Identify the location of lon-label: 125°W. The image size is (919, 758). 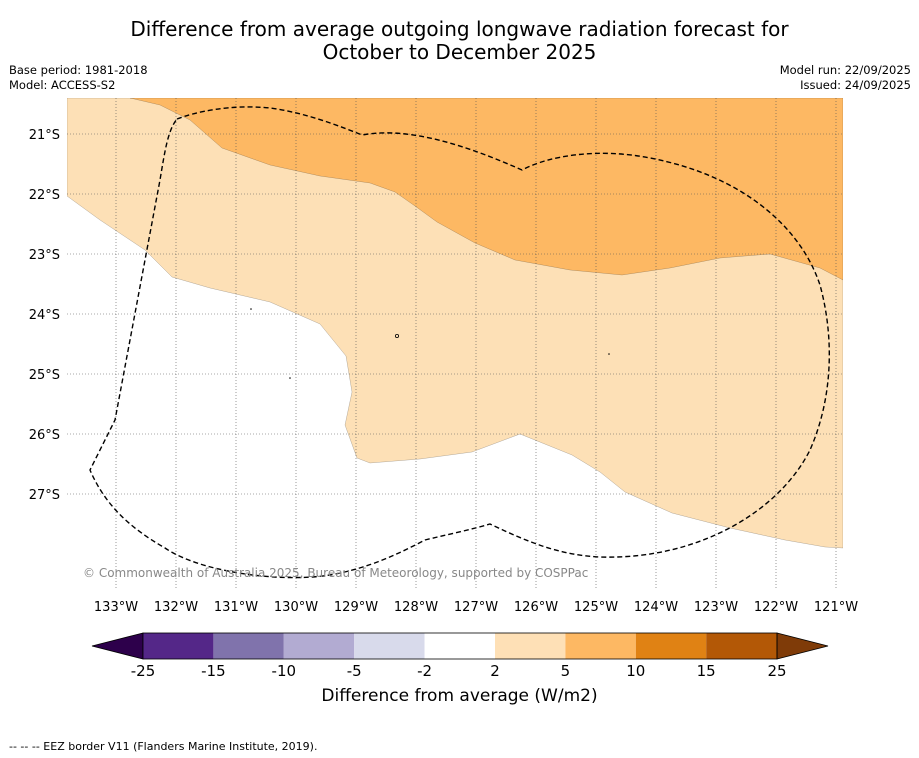
(596, 607).